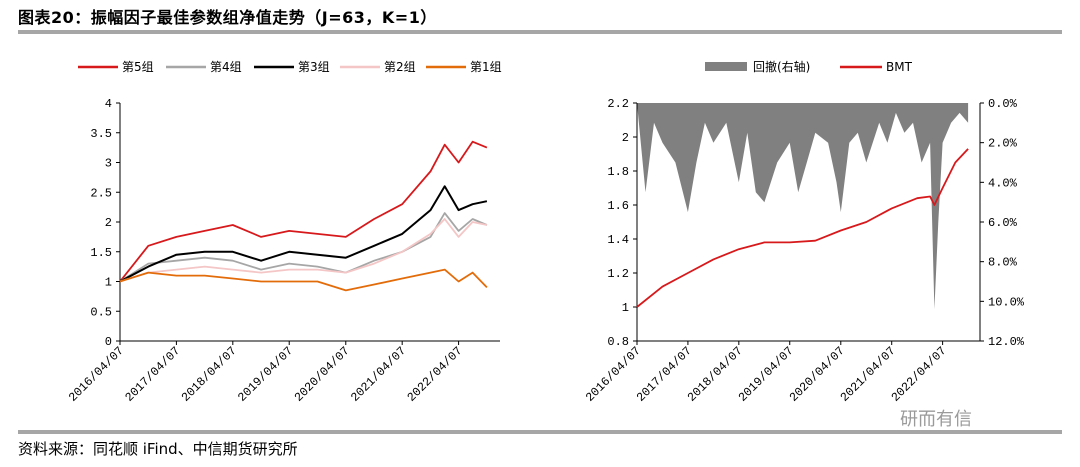 This screenshot has height=467, width=1080. Describe the element at coordinates (1006, 342) in the screenshot. I see `y2-tick-label: 12.0%` at that location.